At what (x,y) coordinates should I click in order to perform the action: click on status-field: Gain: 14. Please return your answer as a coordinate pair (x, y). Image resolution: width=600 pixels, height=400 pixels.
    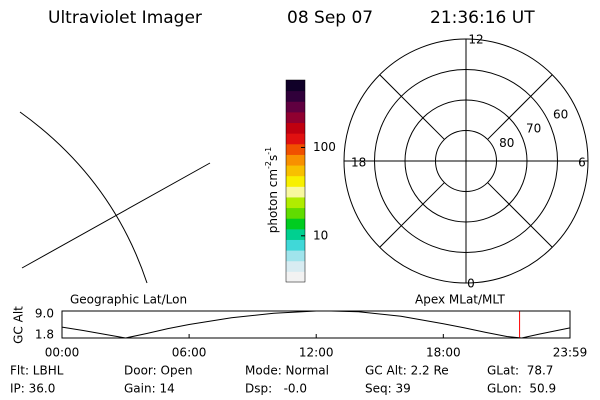
    Looking at the image, I should click on (149, 389).